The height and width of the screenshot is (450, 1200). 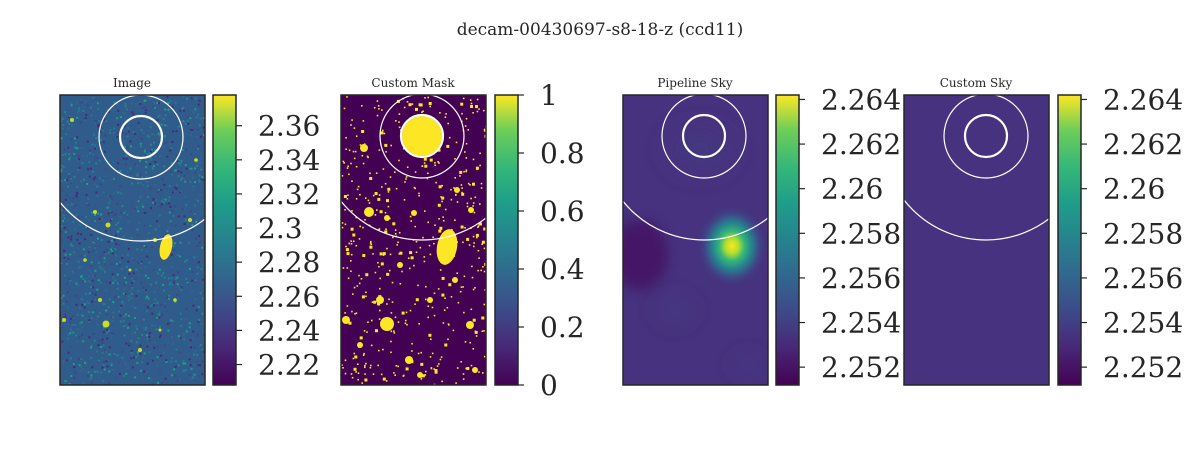 What do you see at coordinates (413, 220) in the screenshot?
I see `mask-large-arc` at bounding box center [413, 220].